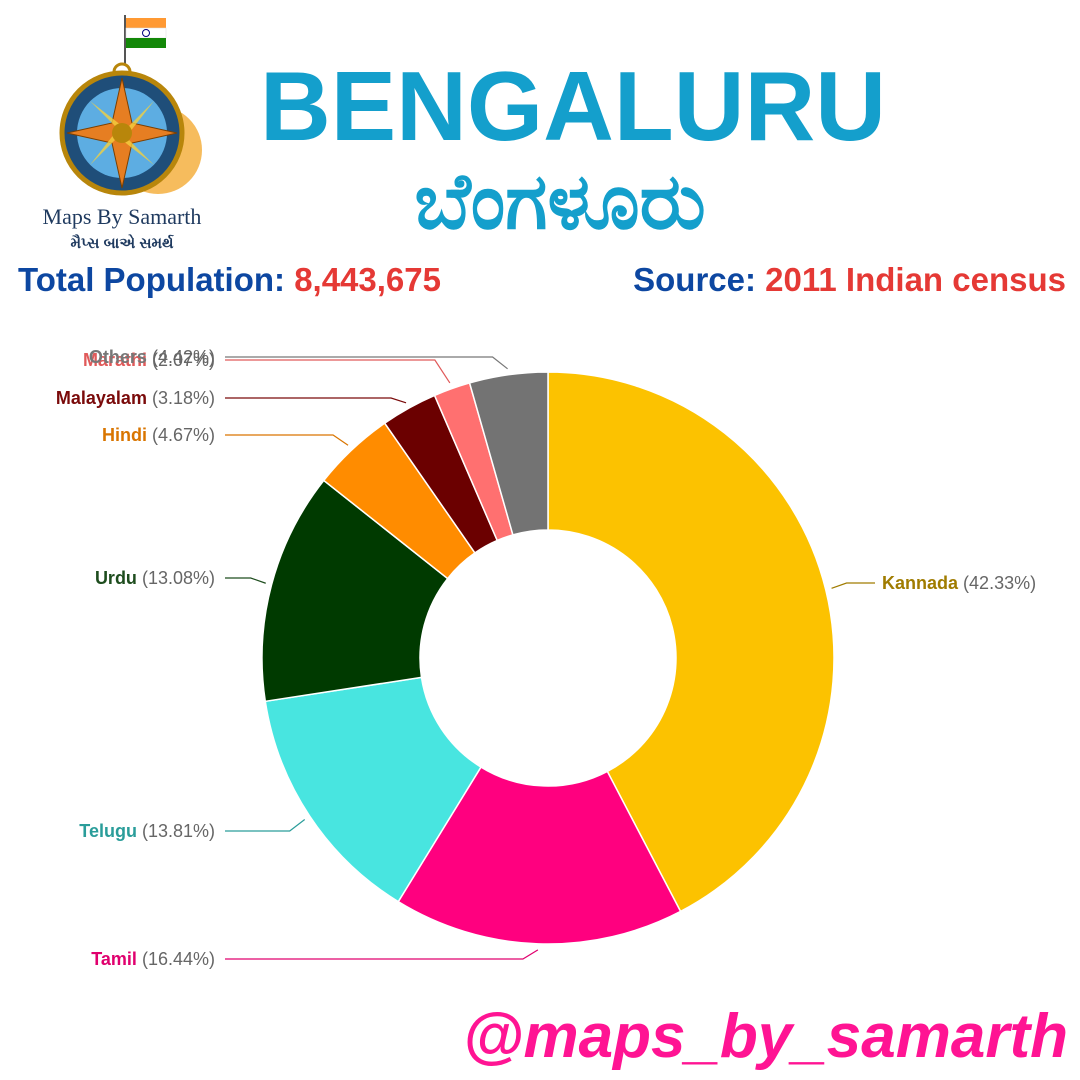  What do you see at coordinates (573, 106) in the screenshot?
I see `chart-title: BENGALURU` at bounding box center [573, 106].